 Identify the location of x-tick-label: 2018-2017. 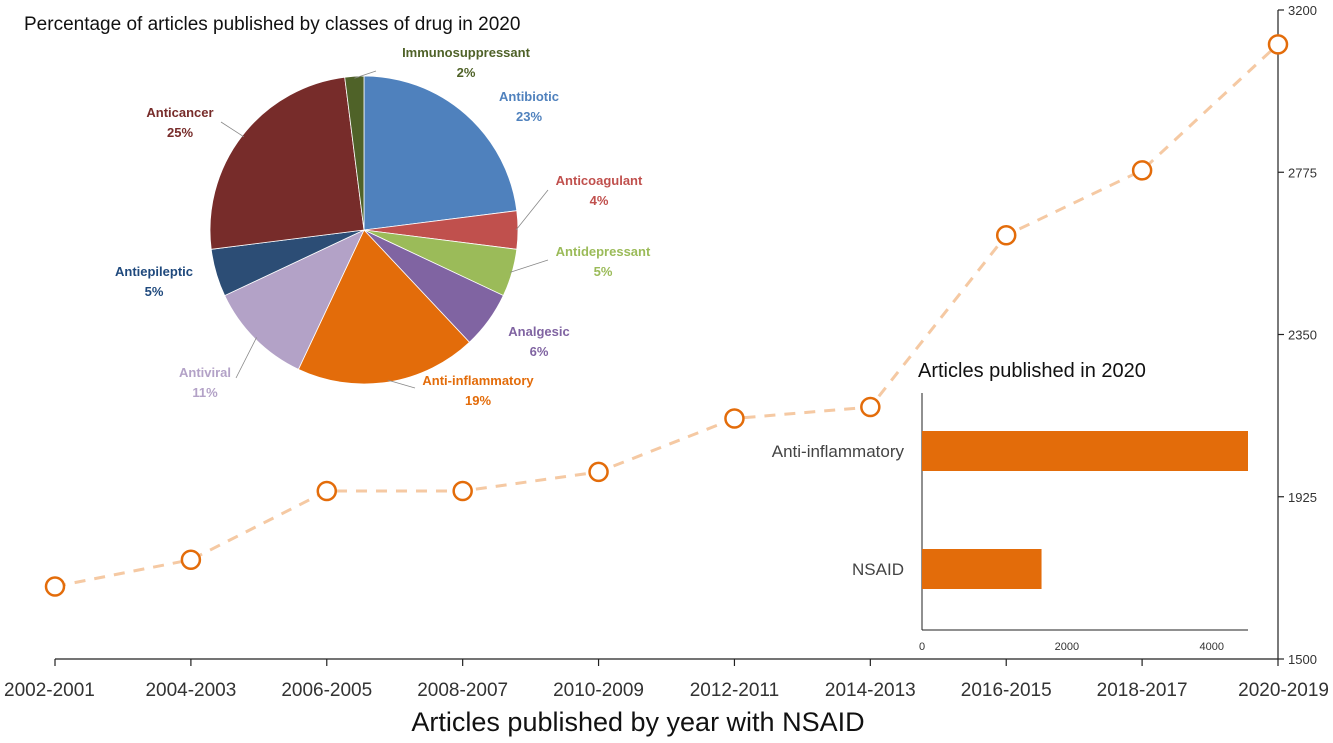
(1142, 690).